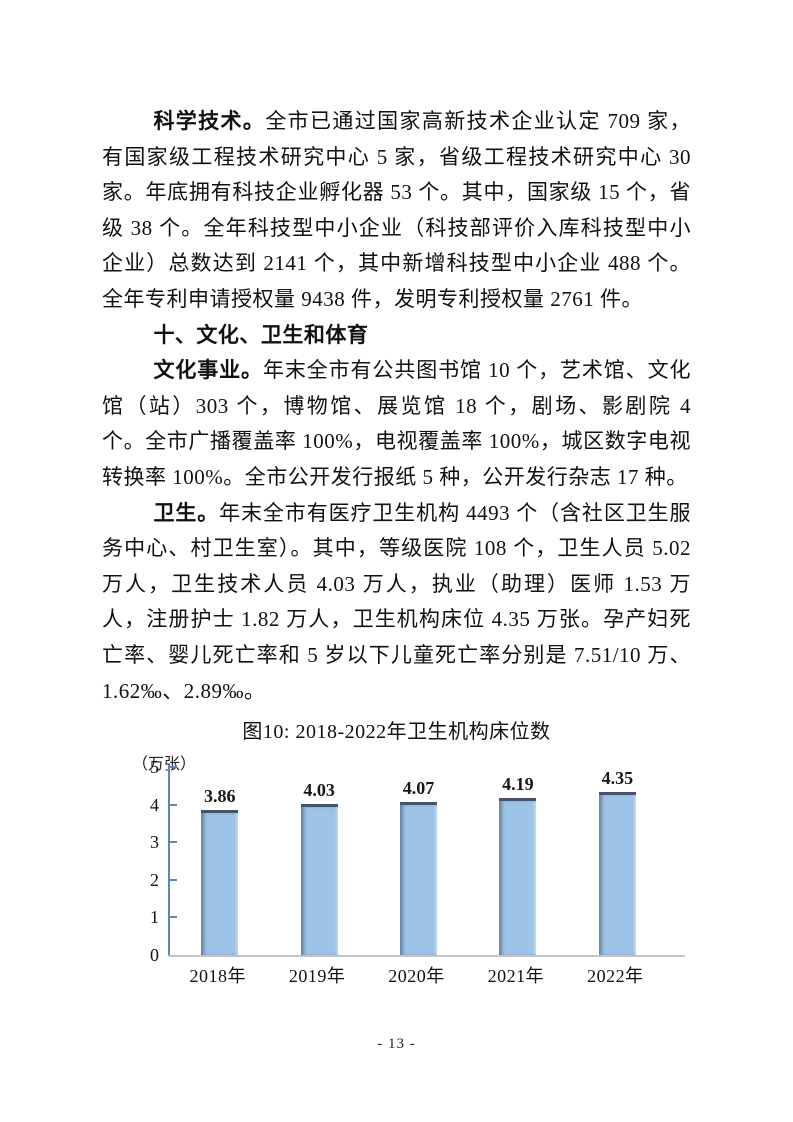 The width and height of the screenshot is (793, 1122). What do you see at coordinates (615, 976) in the screenshot?
I see `x-axis-label-2022年: 2022年` at bounding box center [615, 976].